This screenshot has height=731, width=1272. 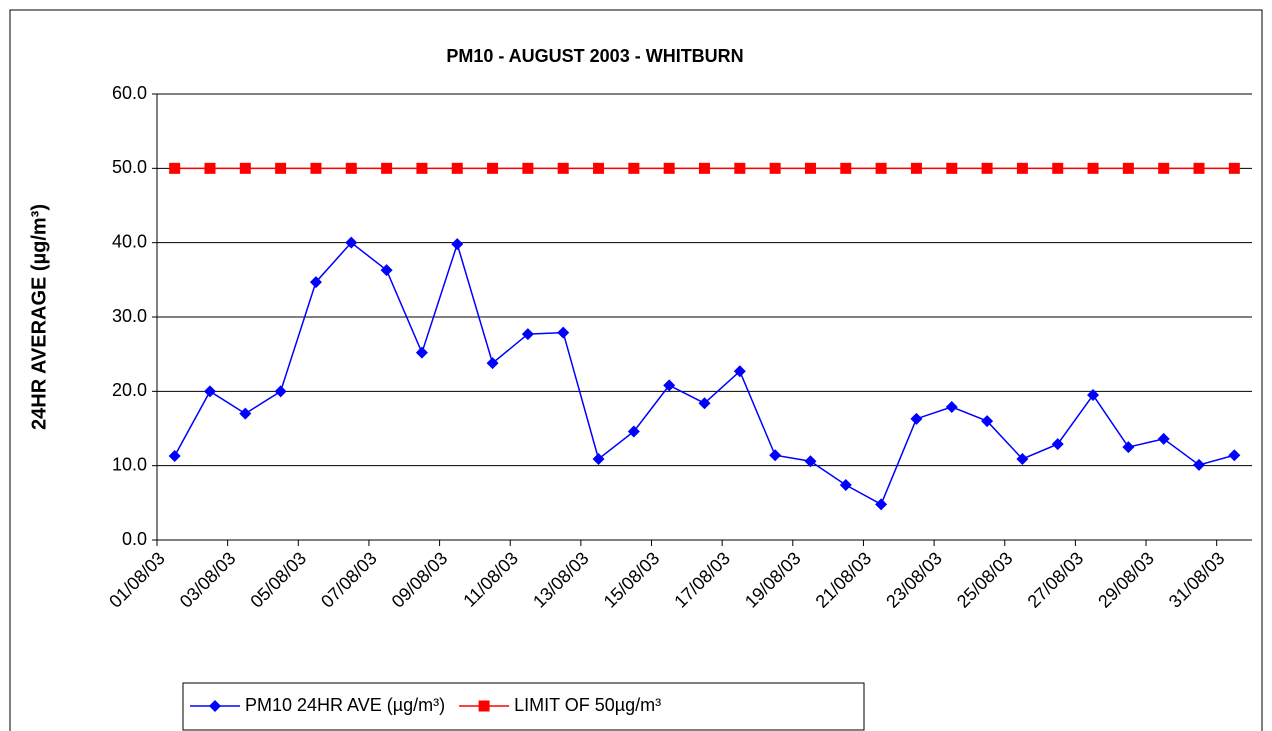 What do you see at coordinates (39, 317) in the screenshot?
I see `y-axis-label: 24HR AVERAGE (µg/m³)` at bounding box center [39, 317].